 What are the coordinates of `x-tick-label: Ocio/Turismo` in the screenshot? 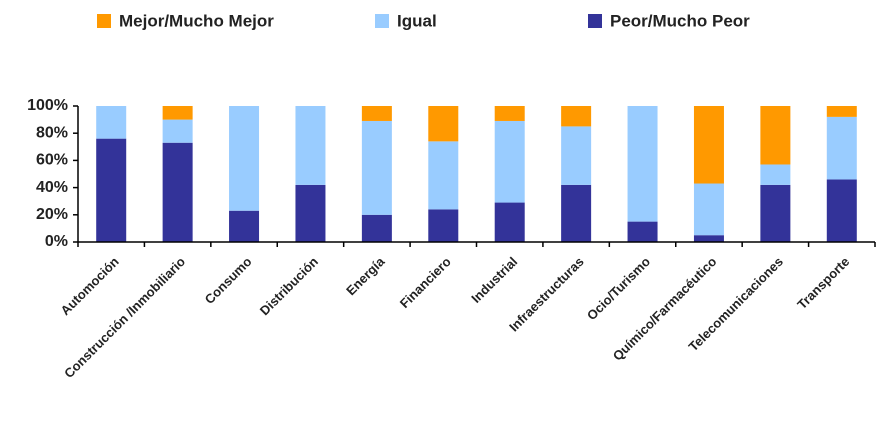 It's located at (618, 288).